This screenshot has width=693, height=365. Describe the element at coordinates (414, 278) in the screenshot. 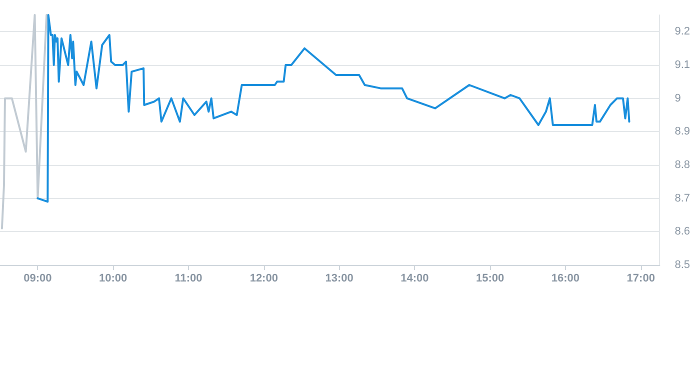

I see `x-tick-label: 14:00` at that location.